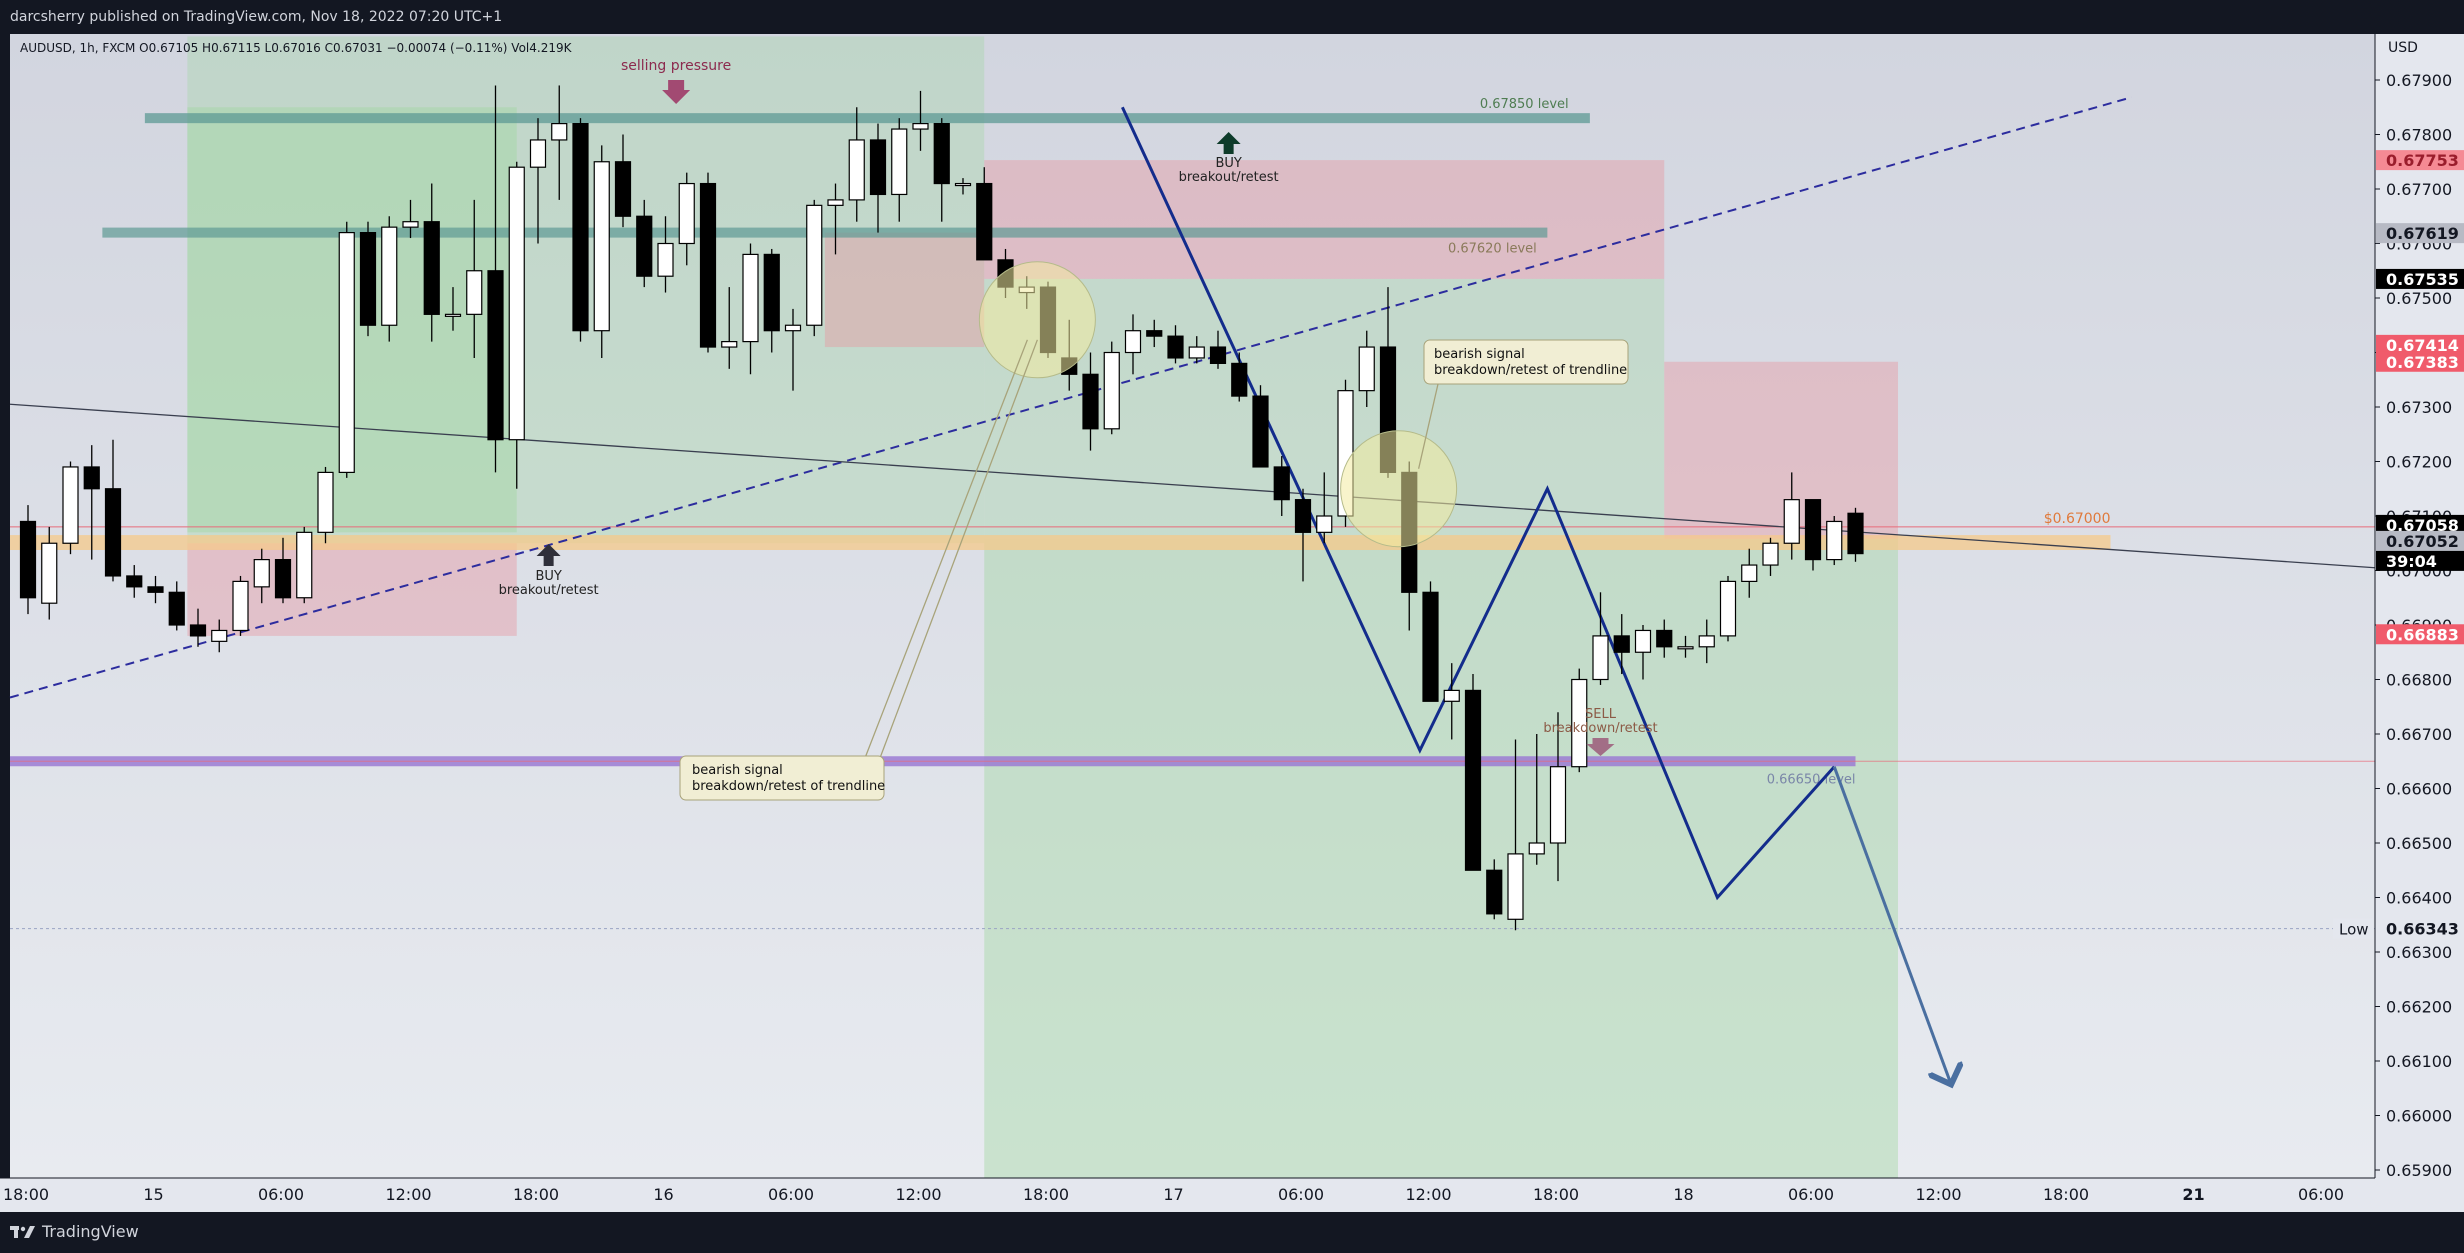  What do you see at coordinates (1524, 104) in the screenshot?
I see `level-067850-label: 0.67850 level` at bounding box center [1524, 104].